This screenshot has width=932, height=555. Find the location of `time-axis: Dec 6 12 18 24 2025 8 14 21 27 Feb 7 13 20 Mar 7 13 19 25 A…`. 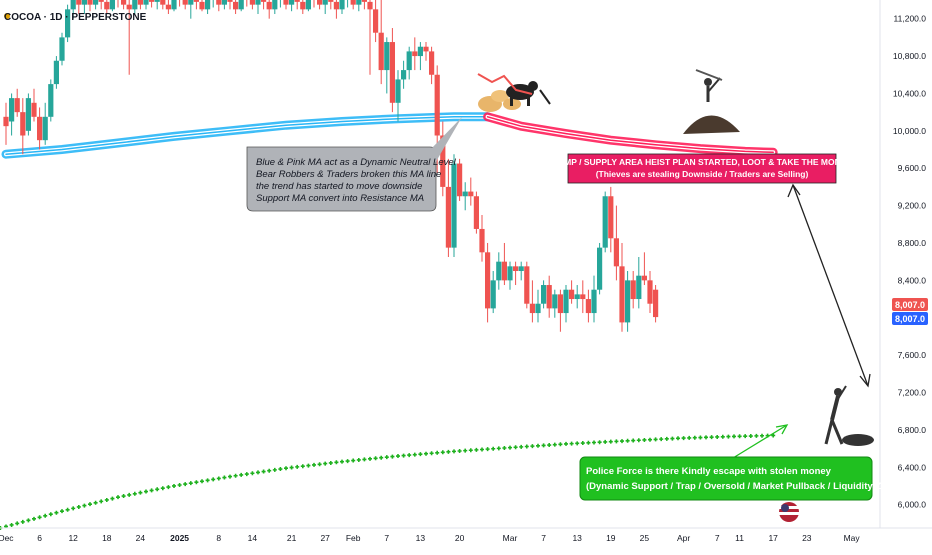

time-axis: Dec 6 12 18 24 2025 8 14 21 27 Feb 7 13 20 Mar 7 13 19 25 A… is located at coordinates (430, 538).